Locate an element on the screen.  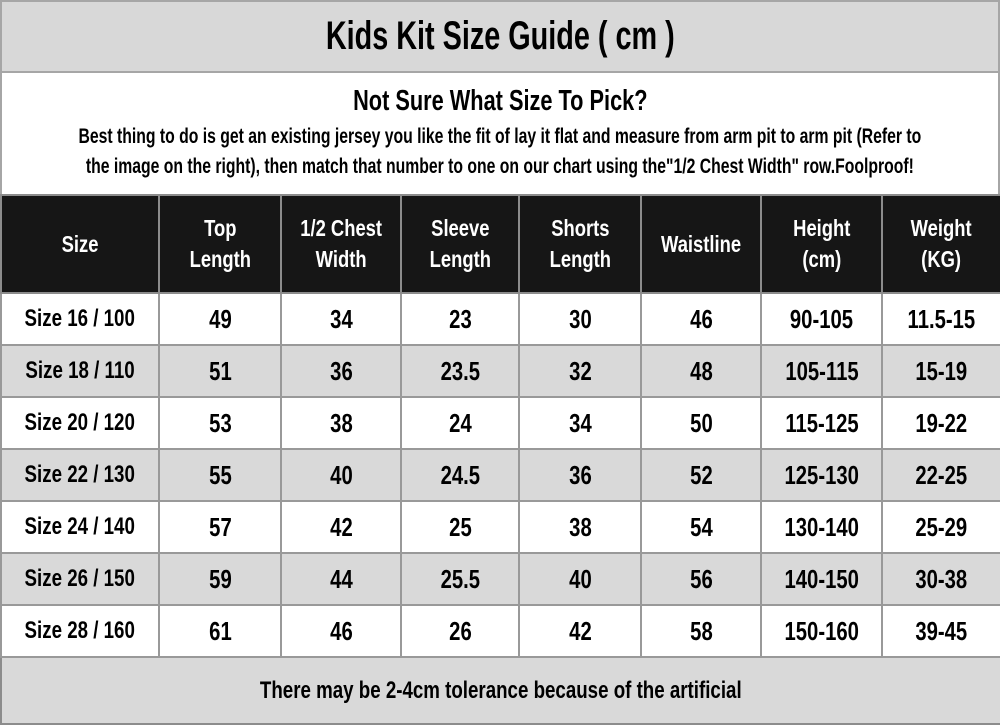
measurement-cell: 30 is located at coordinates (580, 319).